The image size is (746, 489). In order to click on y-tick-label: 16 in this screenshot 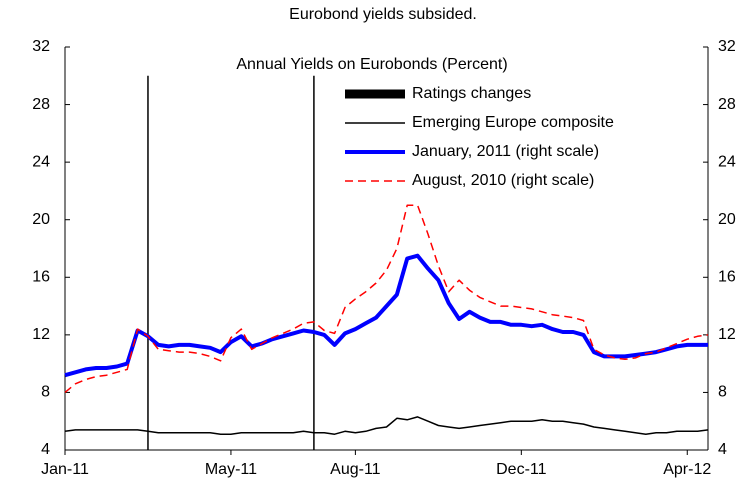, I will do `click(41, 277)`.